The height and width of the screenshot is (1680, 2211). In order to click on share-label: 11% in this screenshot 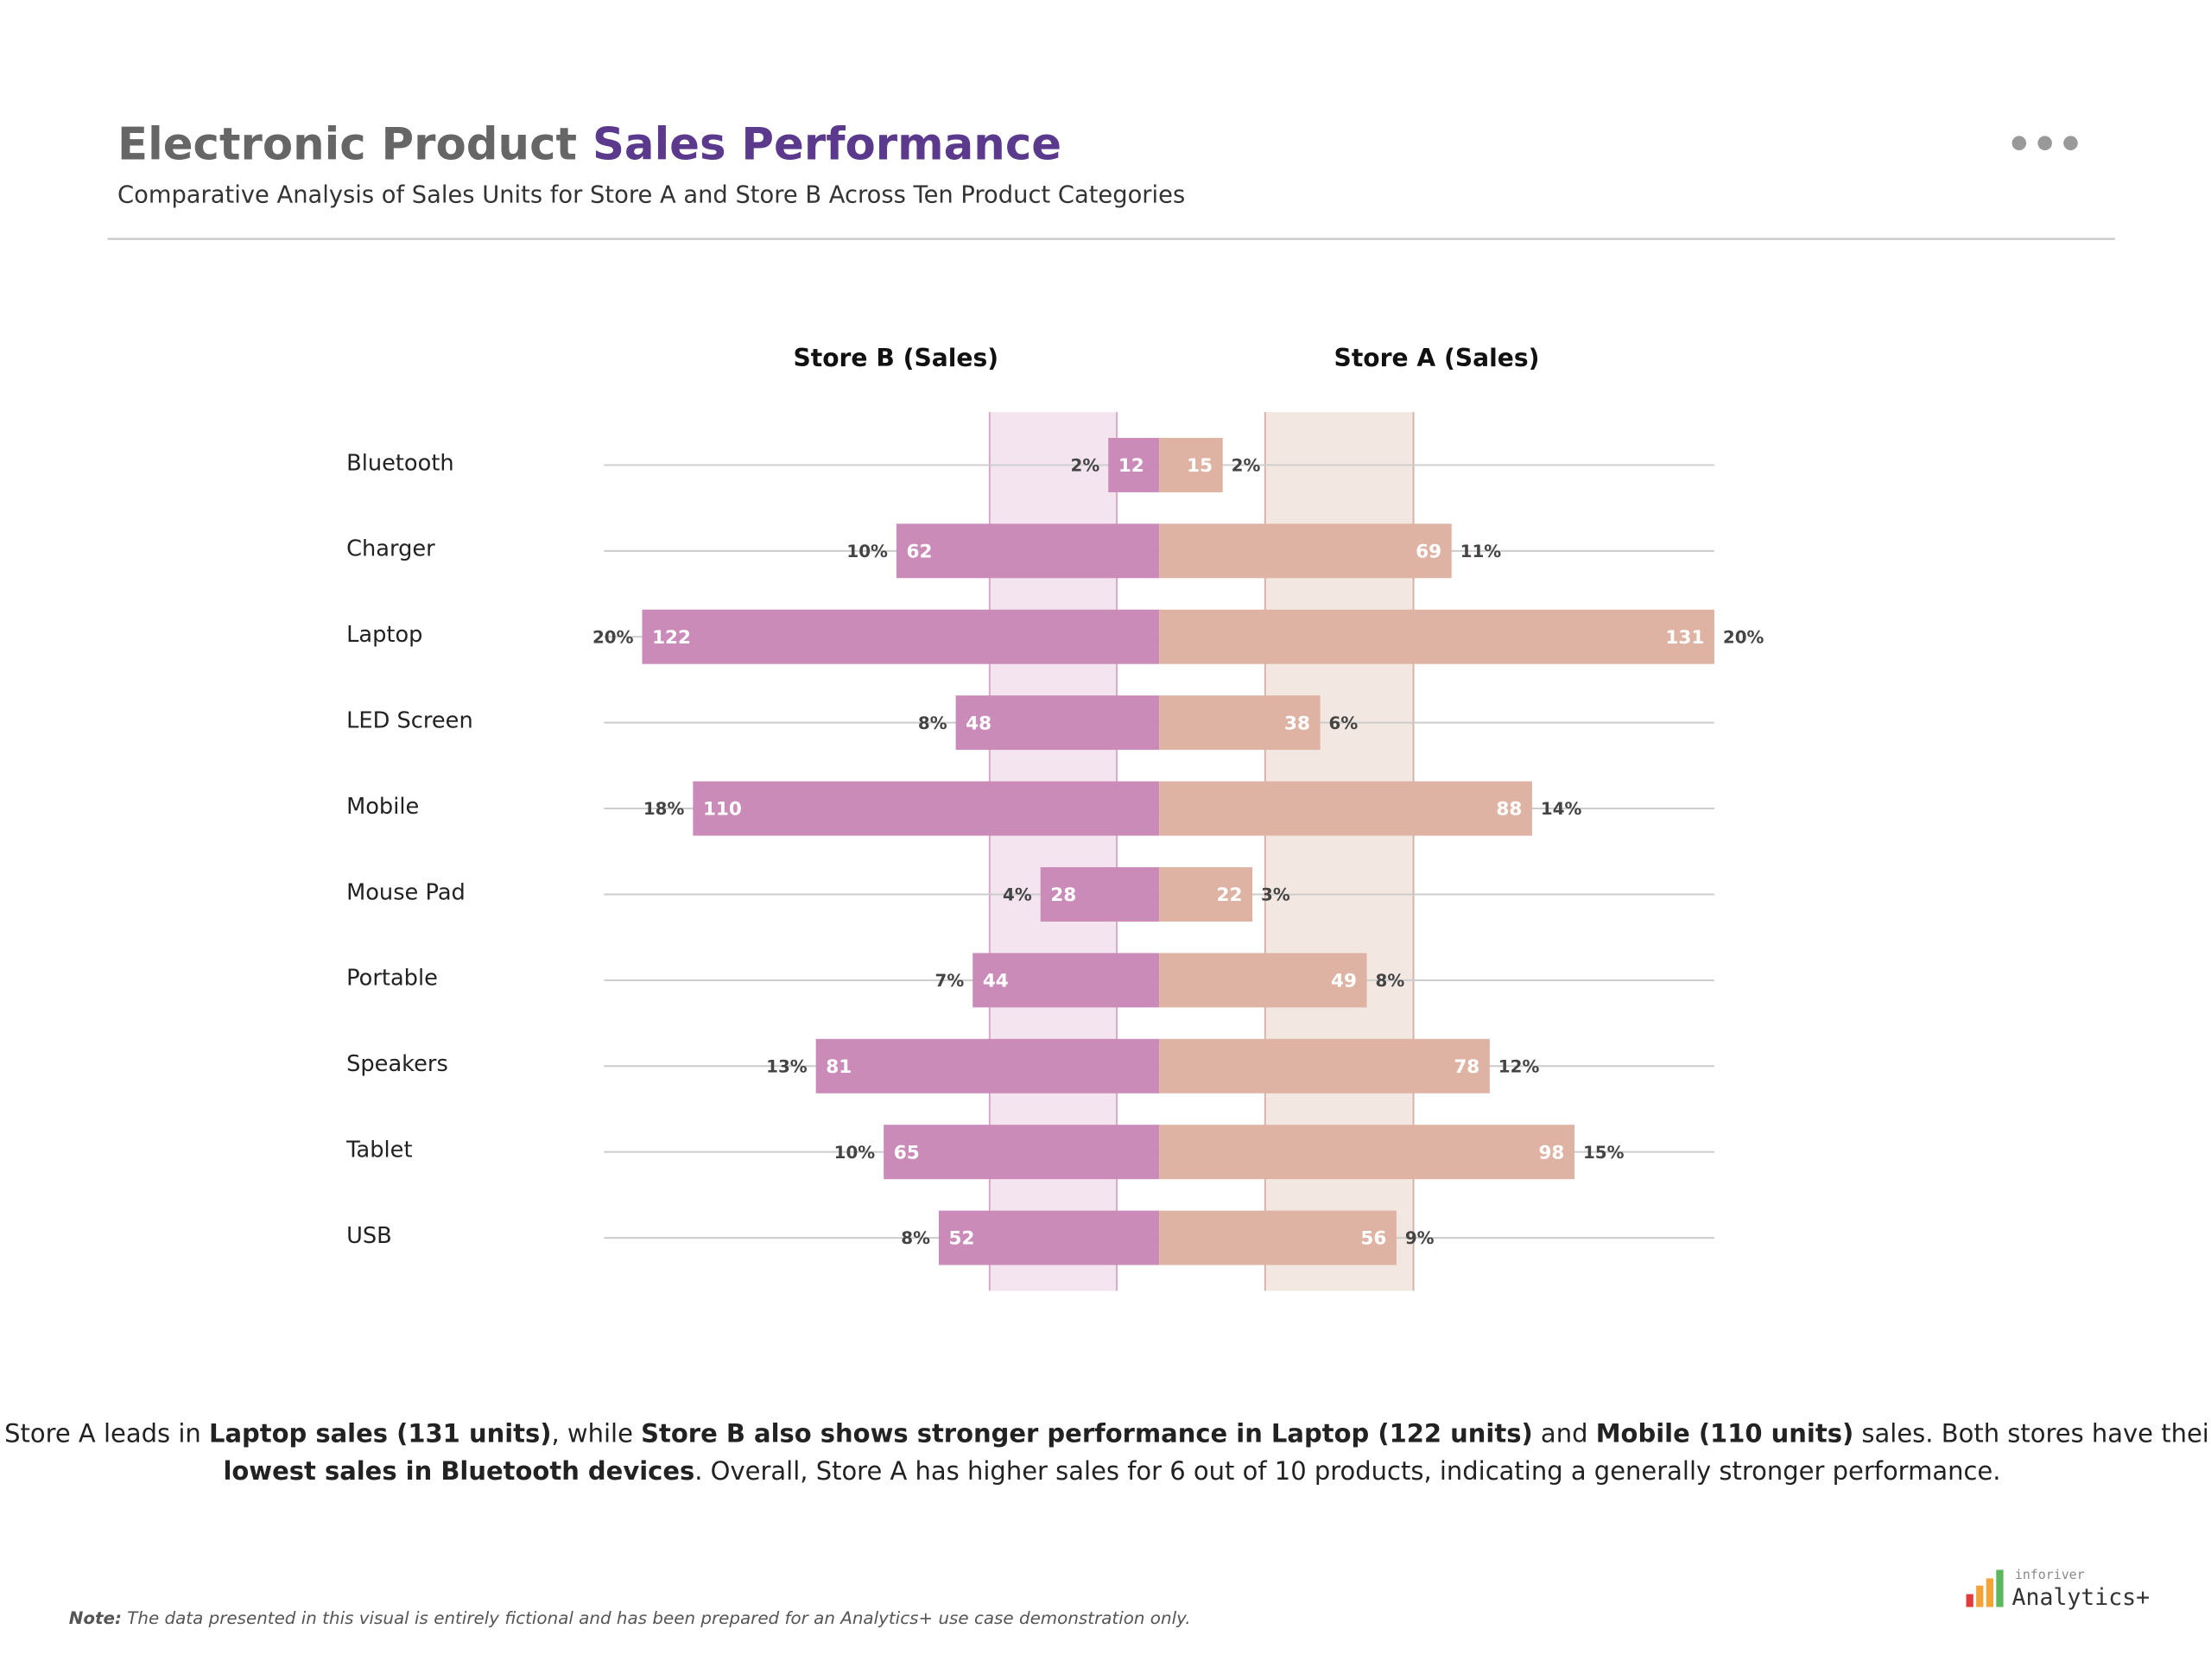, I will do `click(1481, 552)`.